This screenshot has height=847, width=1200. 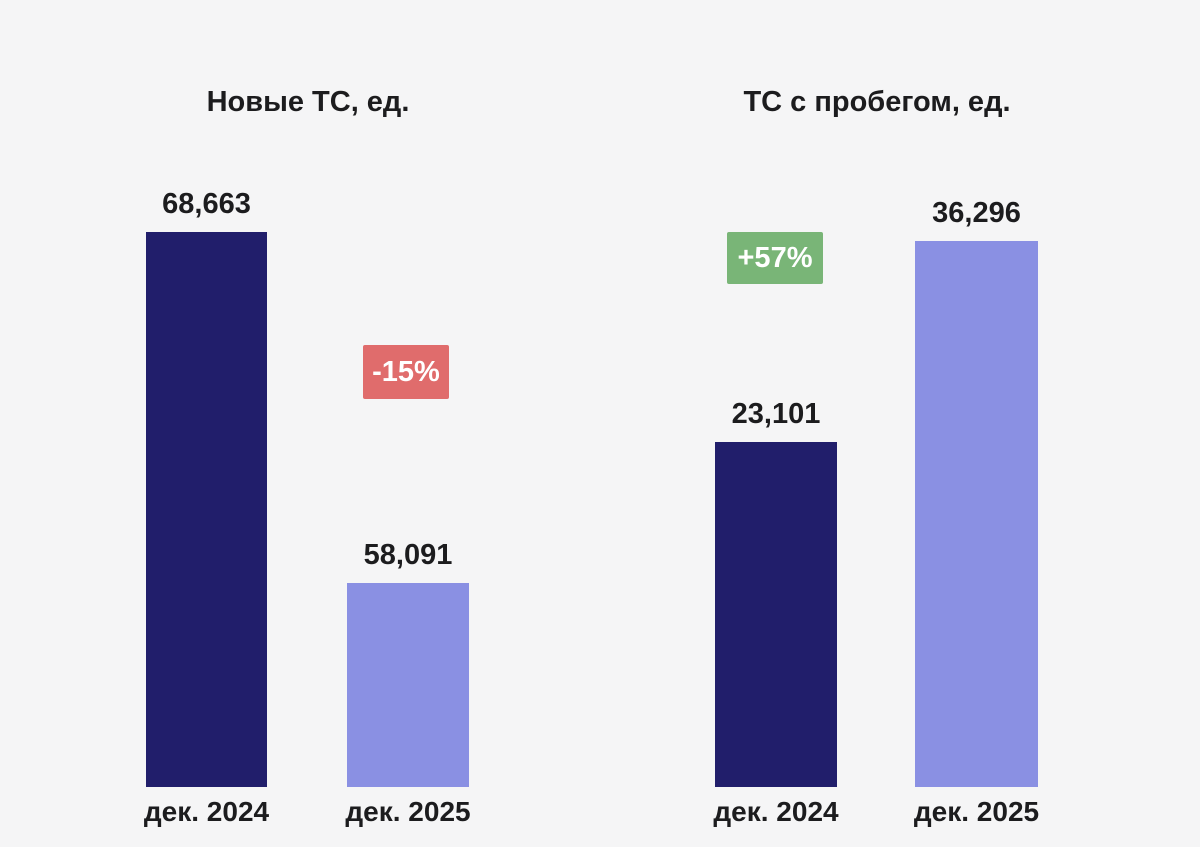 I want to click on bar-dec-2025-new, so click(x=408, y=685).